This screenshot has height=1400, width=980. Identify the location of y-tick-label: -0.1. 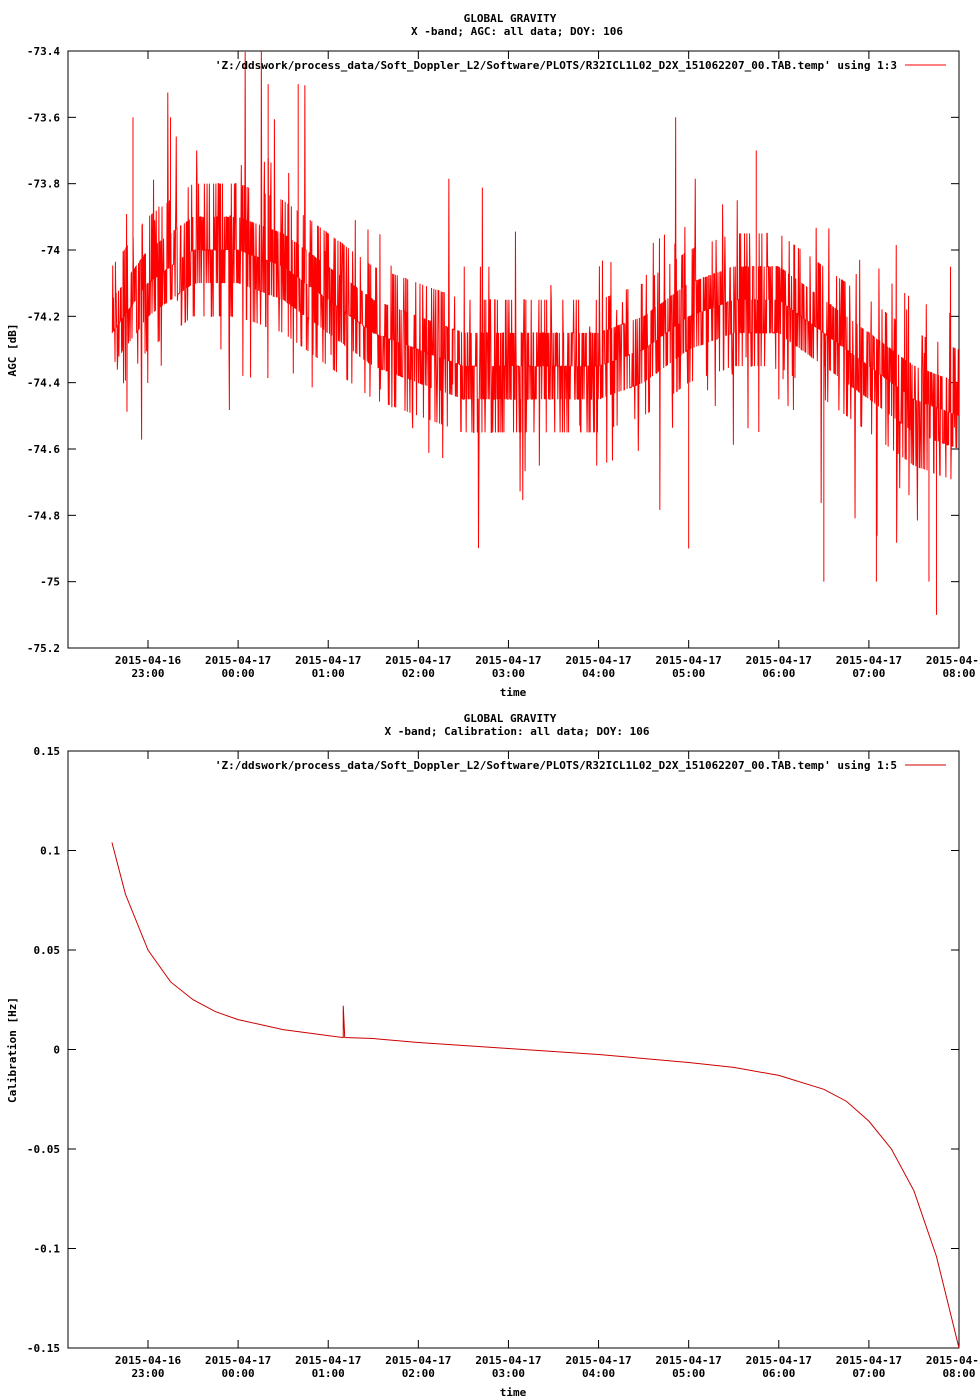
(47, 1249).